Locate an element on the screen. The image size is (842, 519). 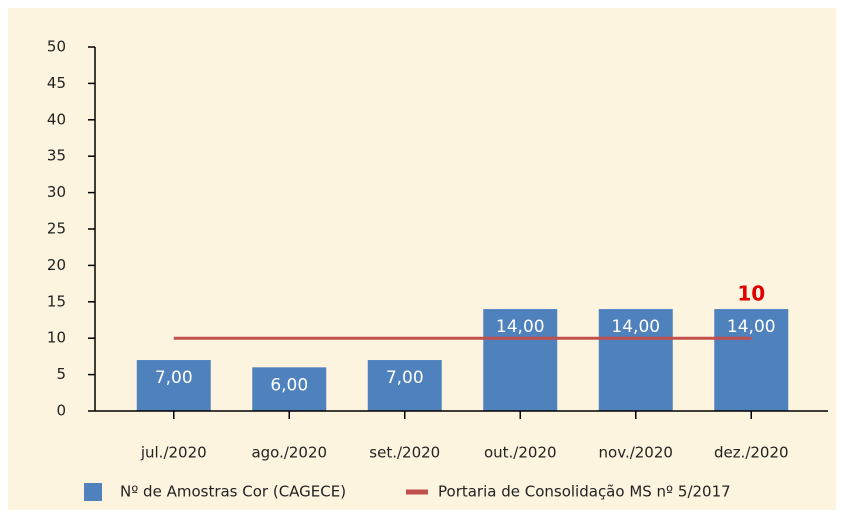
y-tick-label: 30 is located at coordinates (56, 192).